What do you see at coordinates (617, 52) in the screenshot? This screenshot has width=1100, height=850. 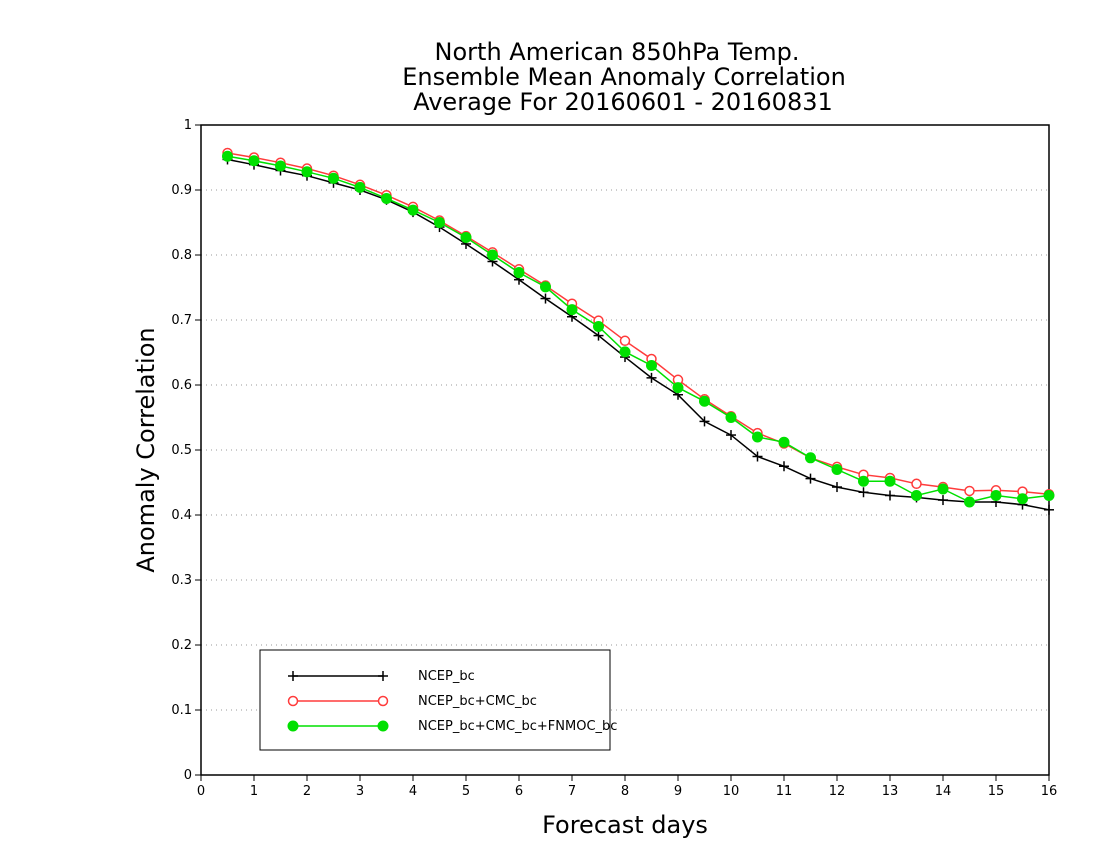 I see `chart-title-line-1: North American 850hPa Temp.` at bounding box center [617, 52].